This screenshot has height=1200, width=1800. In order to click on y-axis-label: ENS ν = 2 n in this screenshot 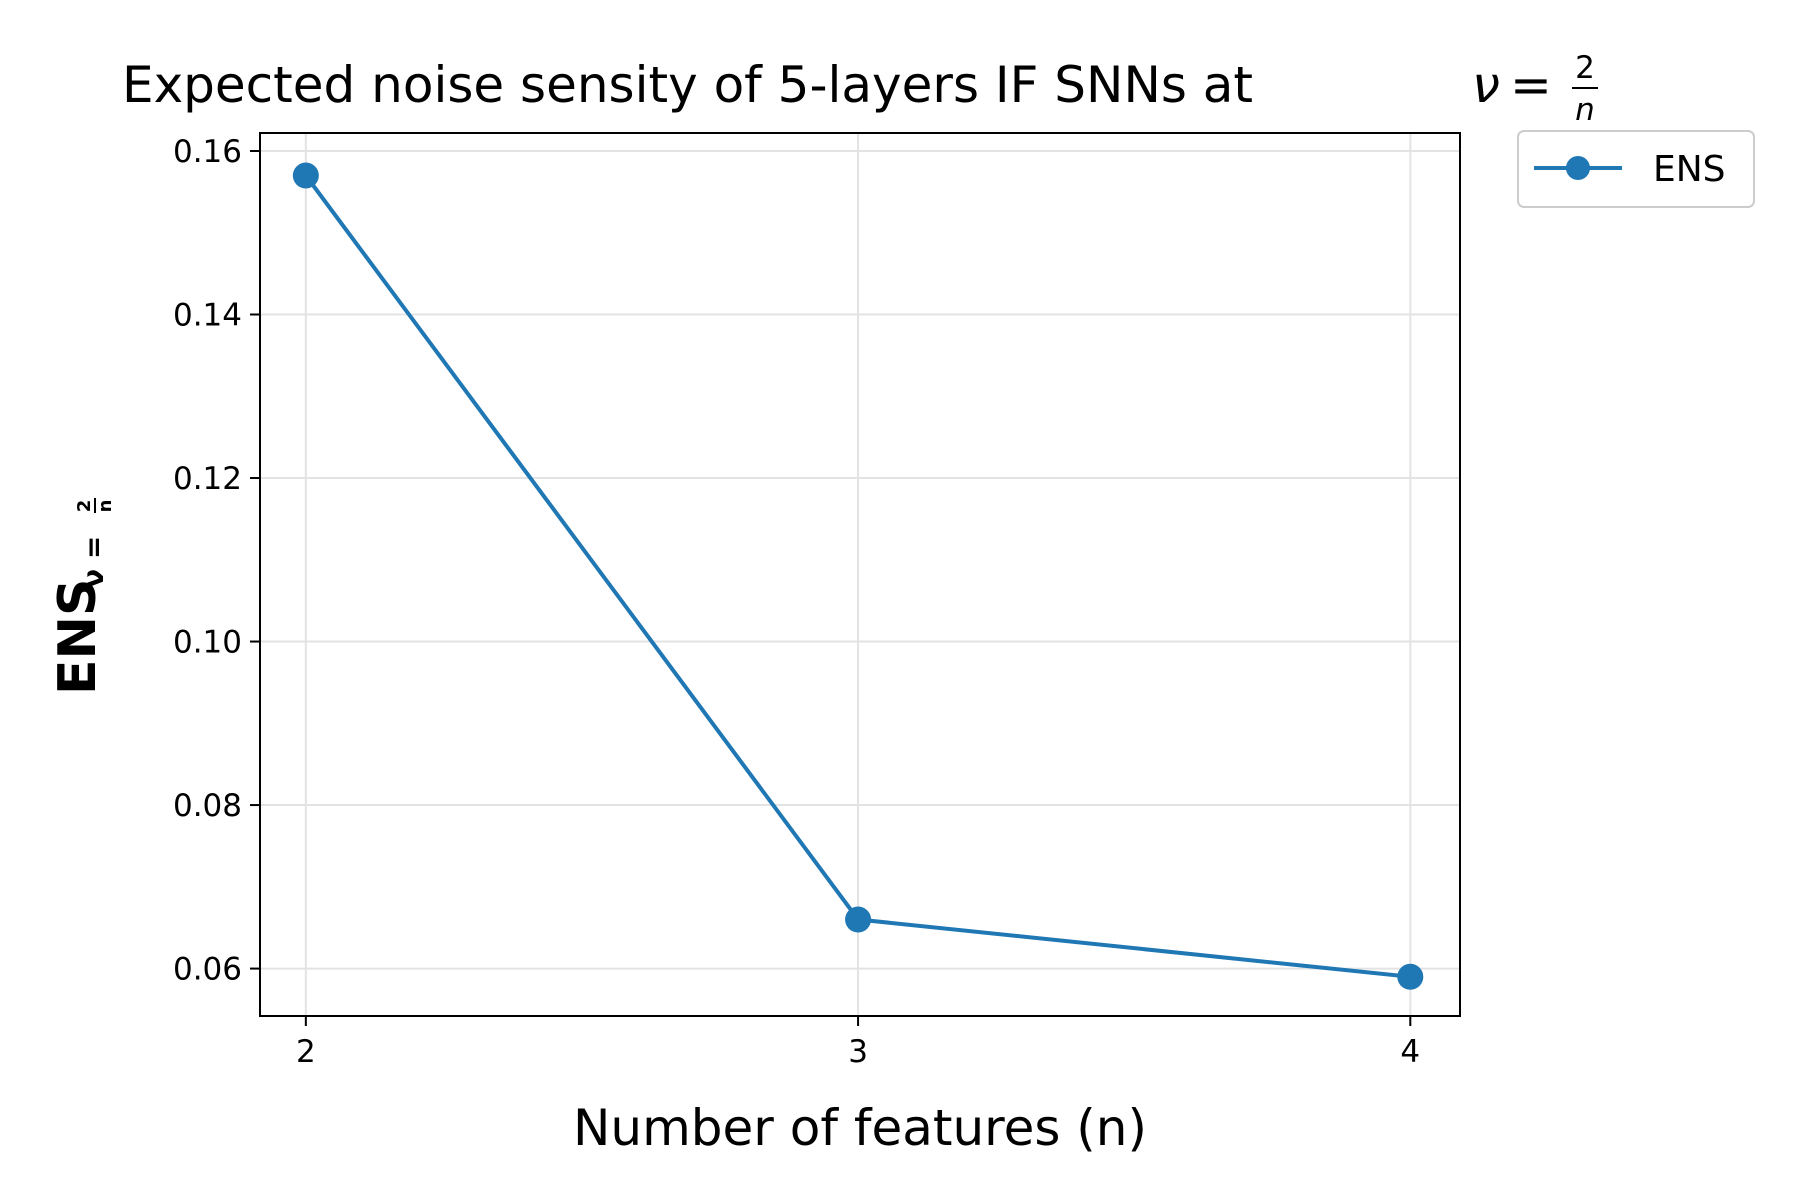, I will do `click(82, 596)`.